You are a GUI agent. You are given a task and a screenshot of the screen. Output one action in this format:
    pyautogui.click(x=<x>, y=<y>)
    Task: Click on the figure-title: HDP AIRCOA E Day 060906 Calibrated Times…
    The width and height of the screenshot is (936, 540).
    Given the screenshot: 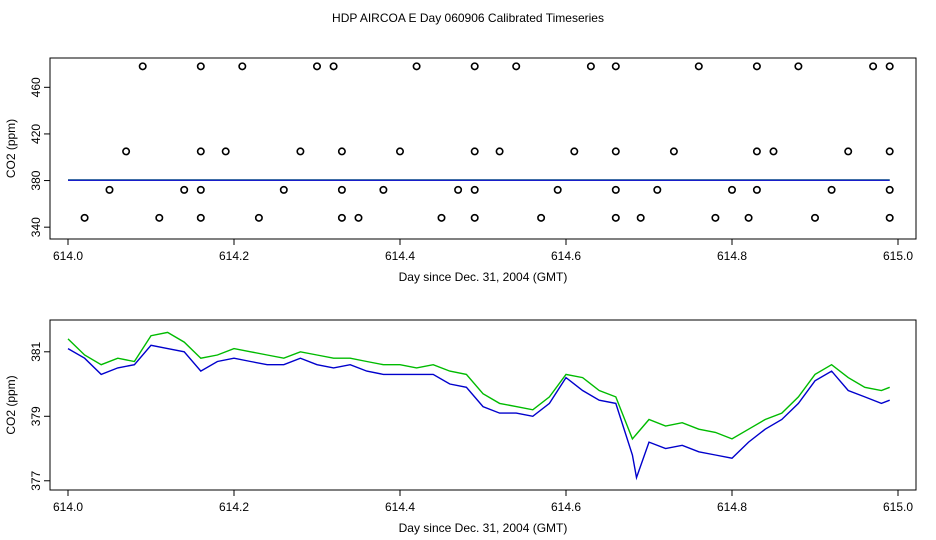 What is the action you would take?
    pyautogui.click(x=468, y=18)
    